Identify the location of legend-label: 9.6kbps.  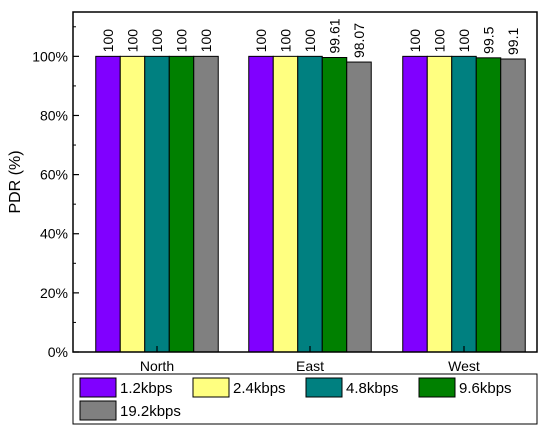
(485, 388).